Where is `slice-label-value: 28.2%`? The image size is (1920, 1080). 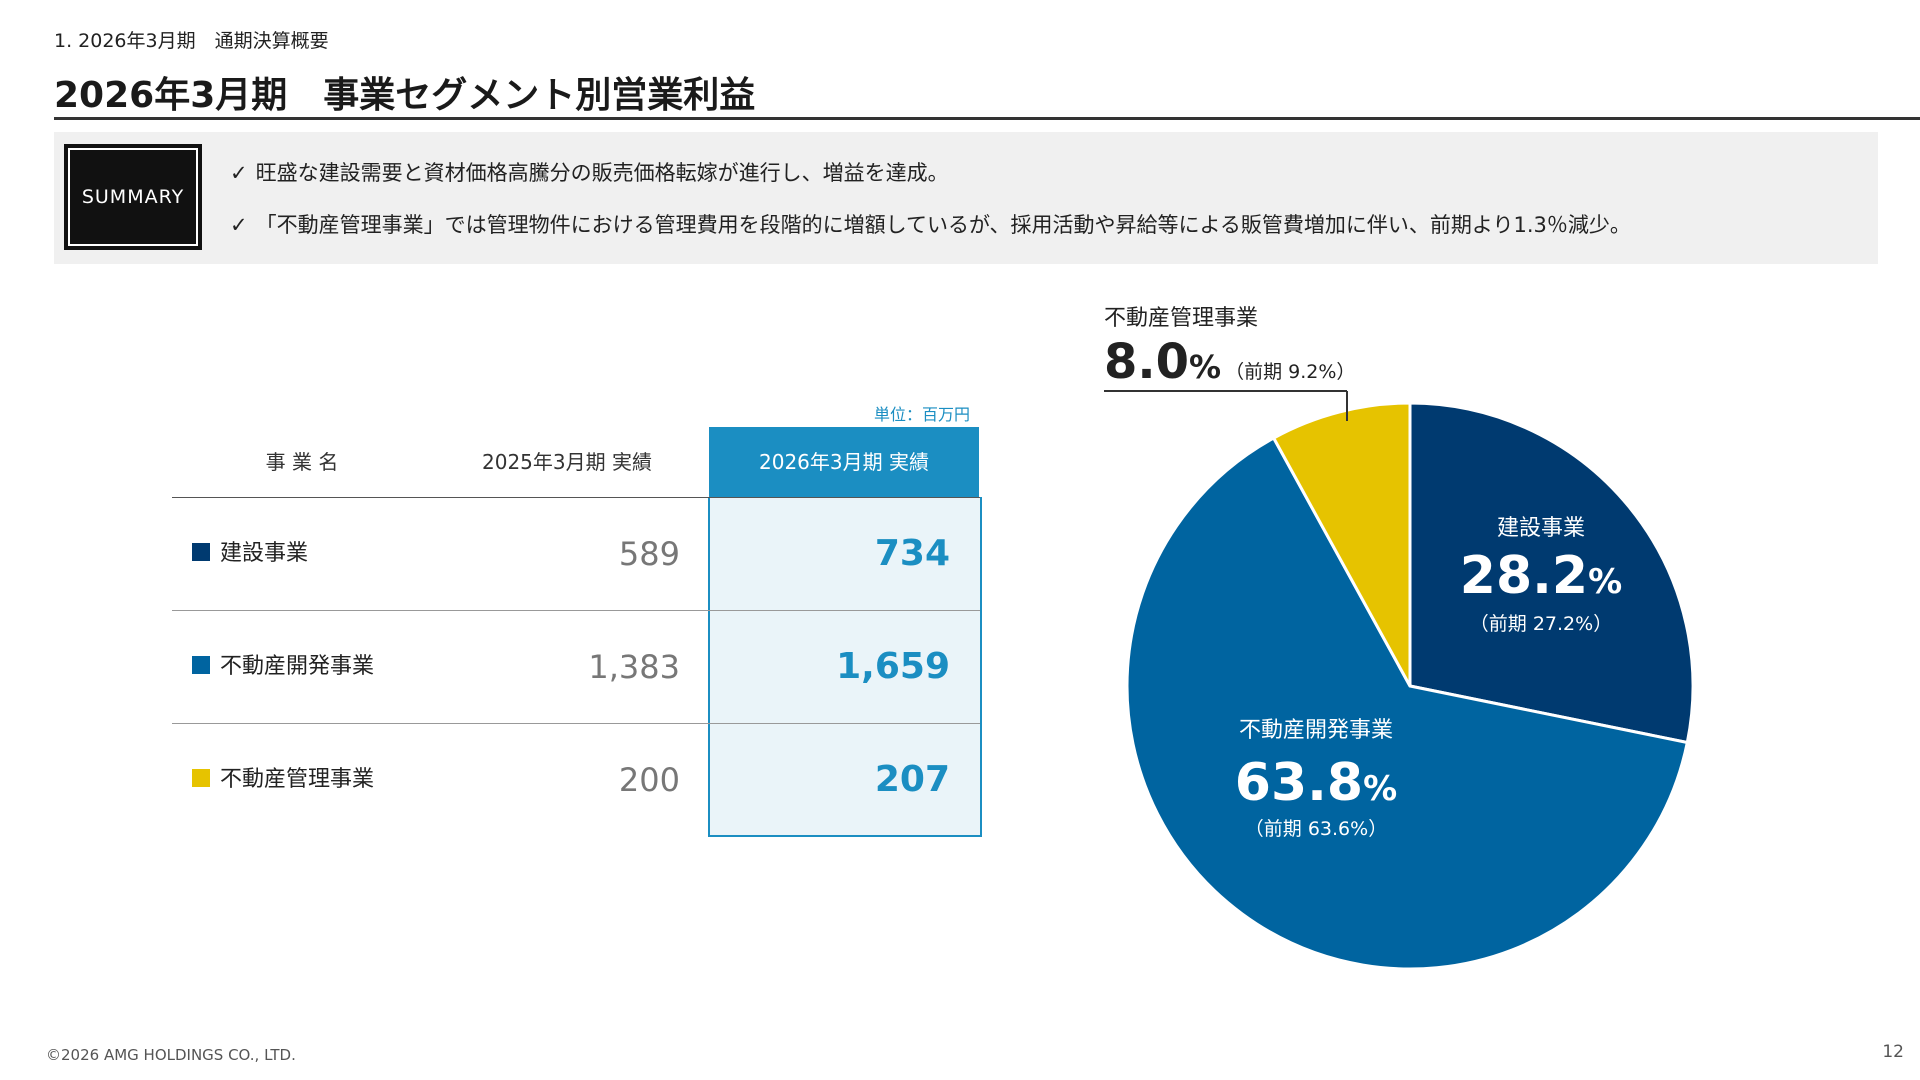 slice-label-value: 28.2% is located at coordinates (1541, 576).